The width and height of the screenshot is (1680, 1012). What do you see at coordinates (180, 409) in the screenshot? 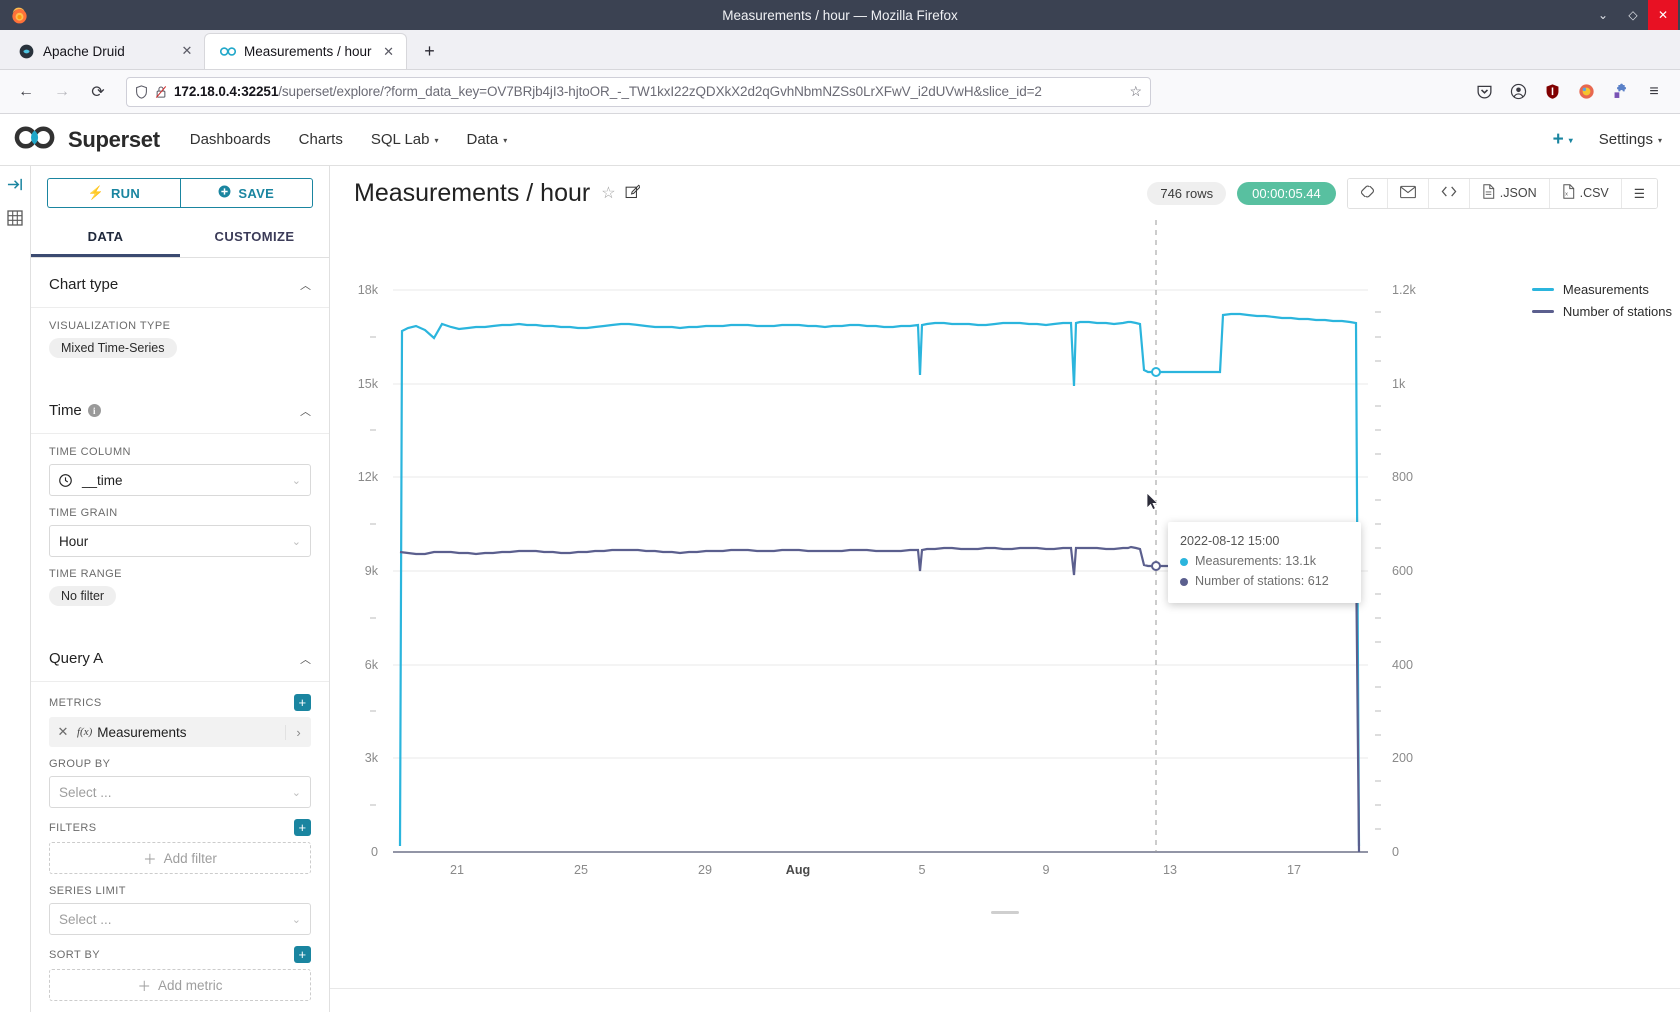
I see `section-time-header: Time i ︿` at bounding box center [180, 409].